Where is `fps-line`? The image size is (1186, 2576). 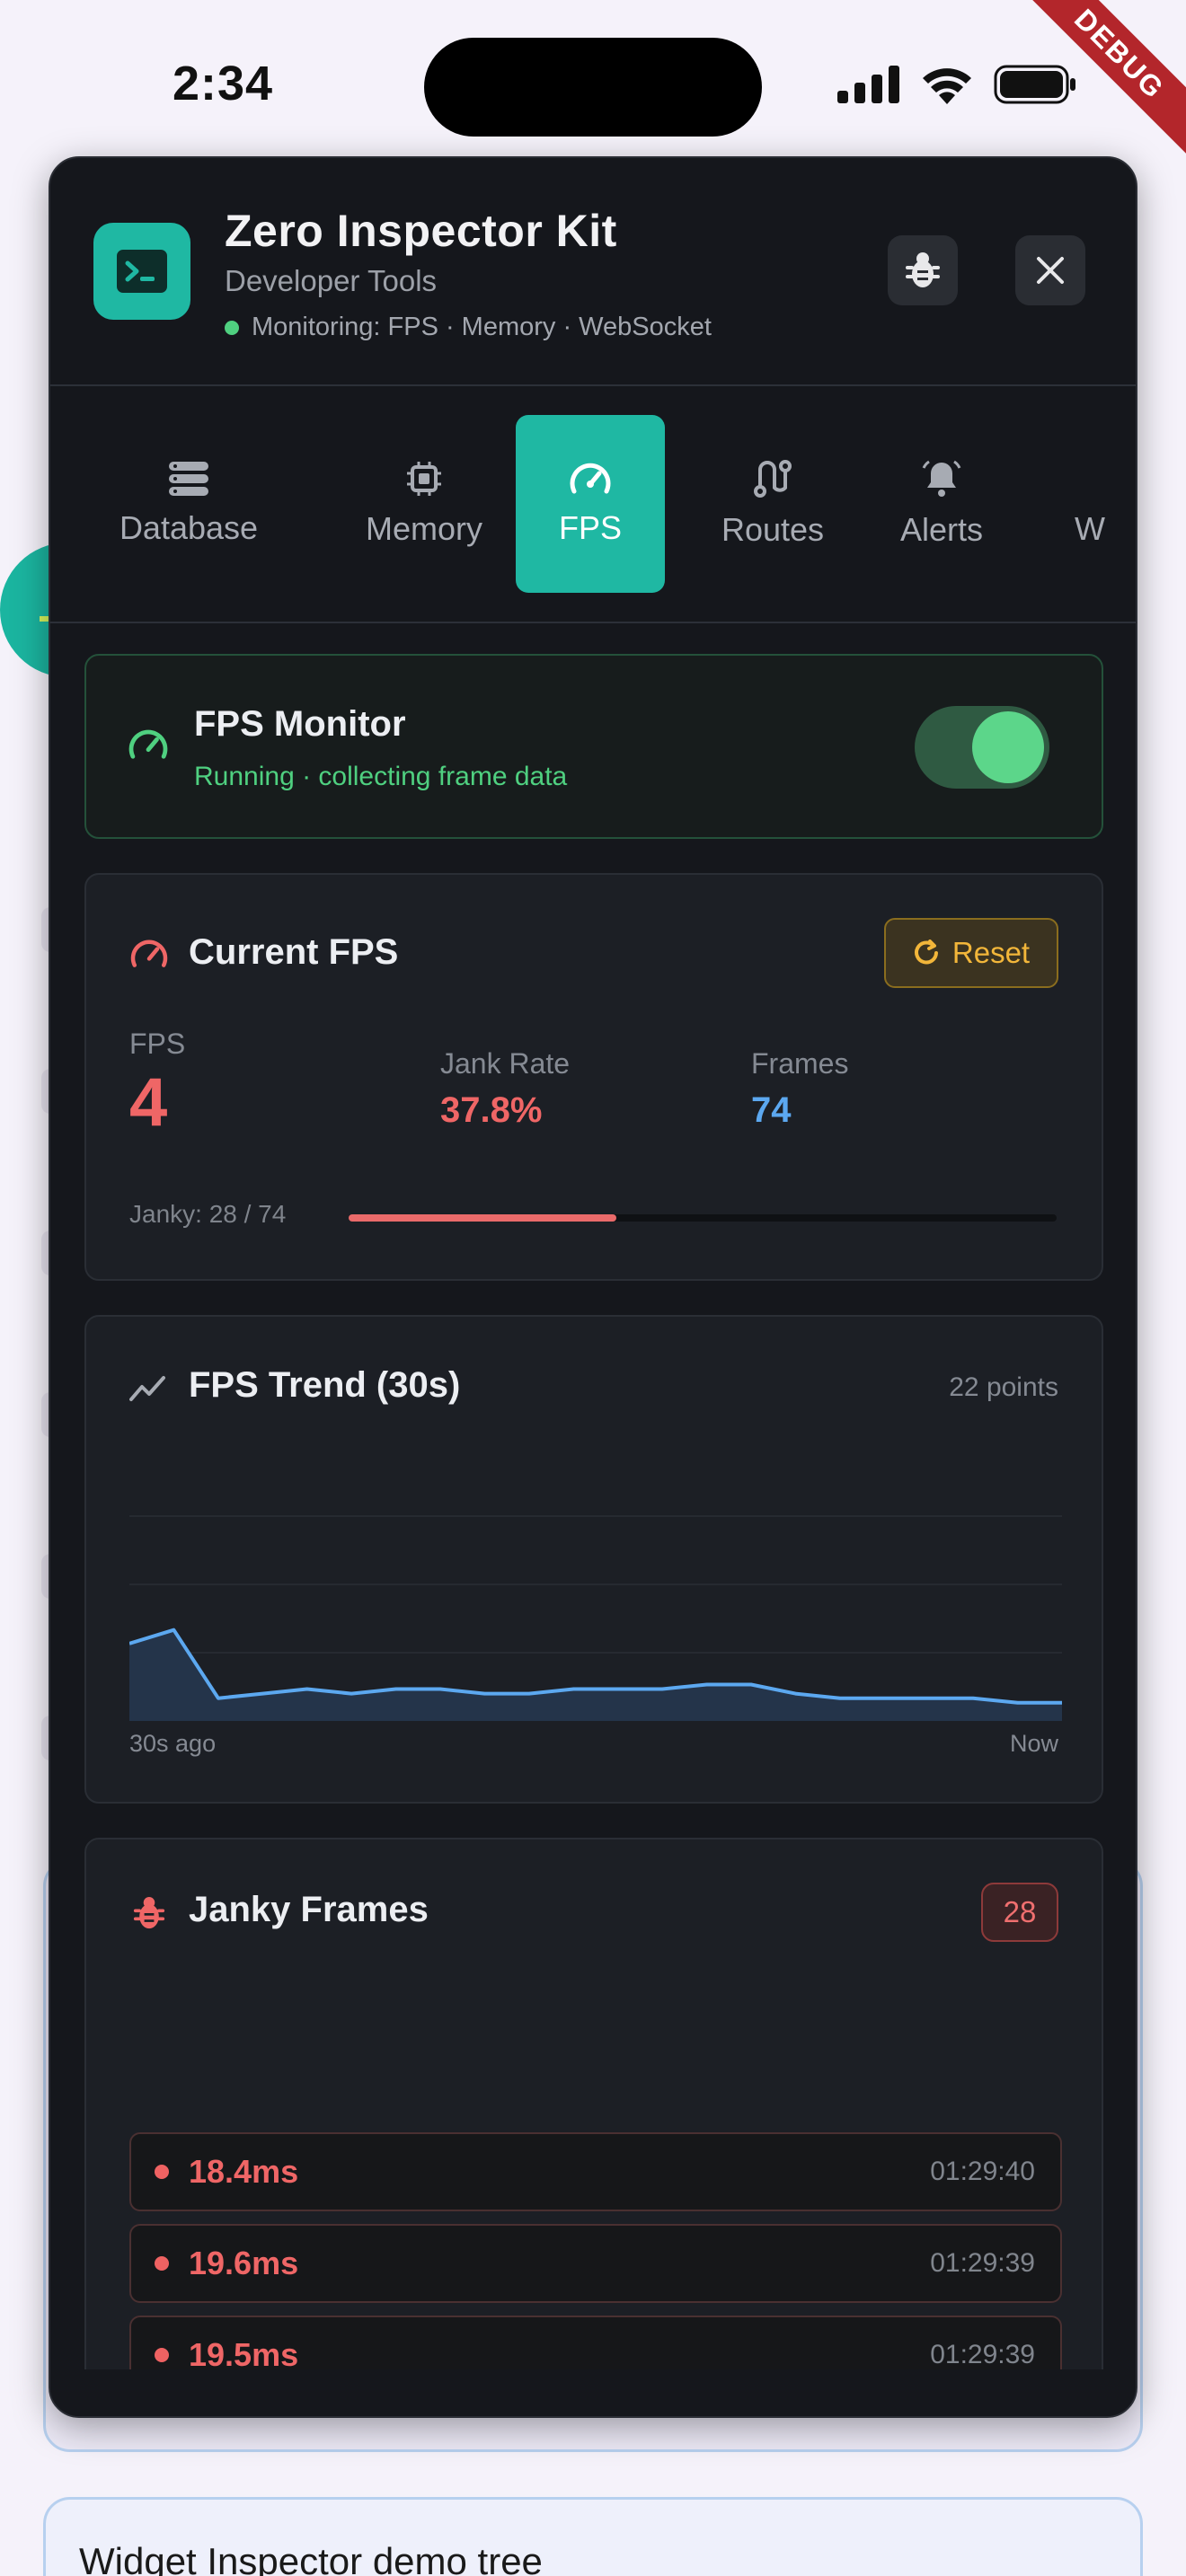 fps-line is located at coordinates (595, 1666).